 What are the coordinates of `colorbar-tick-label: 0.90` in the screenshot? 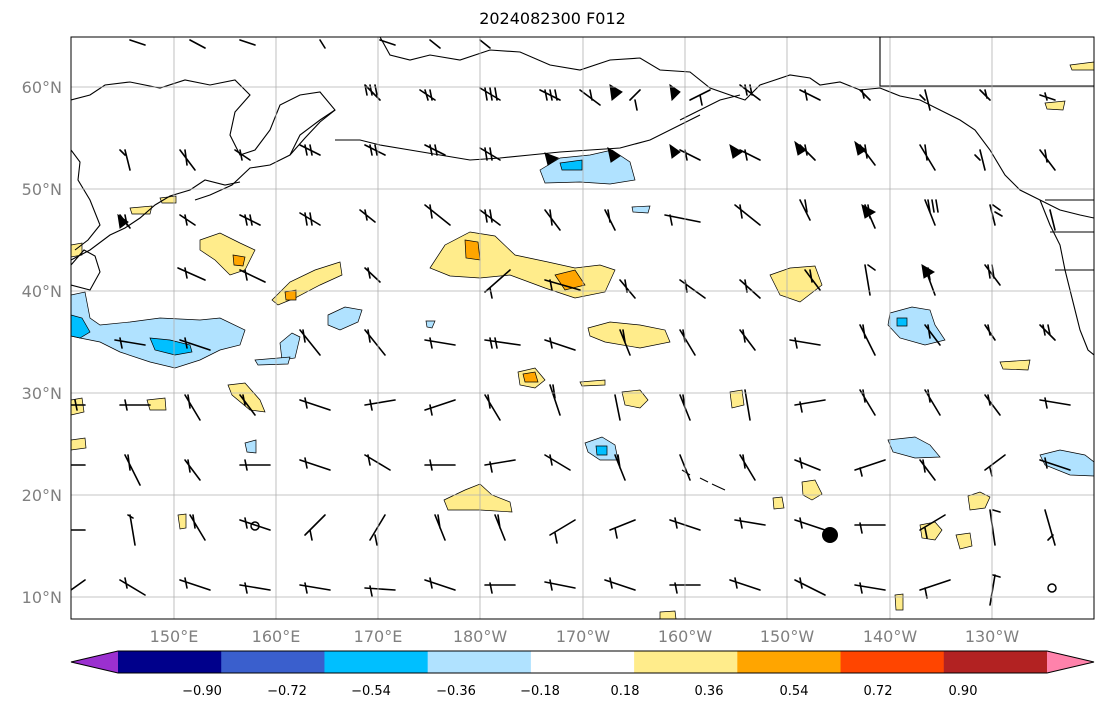 It's located at (963, 691).